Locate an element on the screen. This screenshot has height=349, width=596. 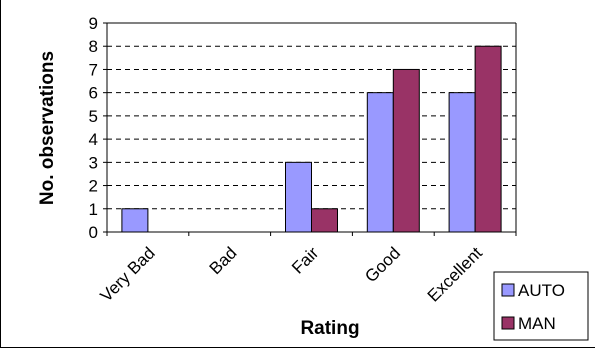
legend-swatch-auto is located at coordinates (508, 290).